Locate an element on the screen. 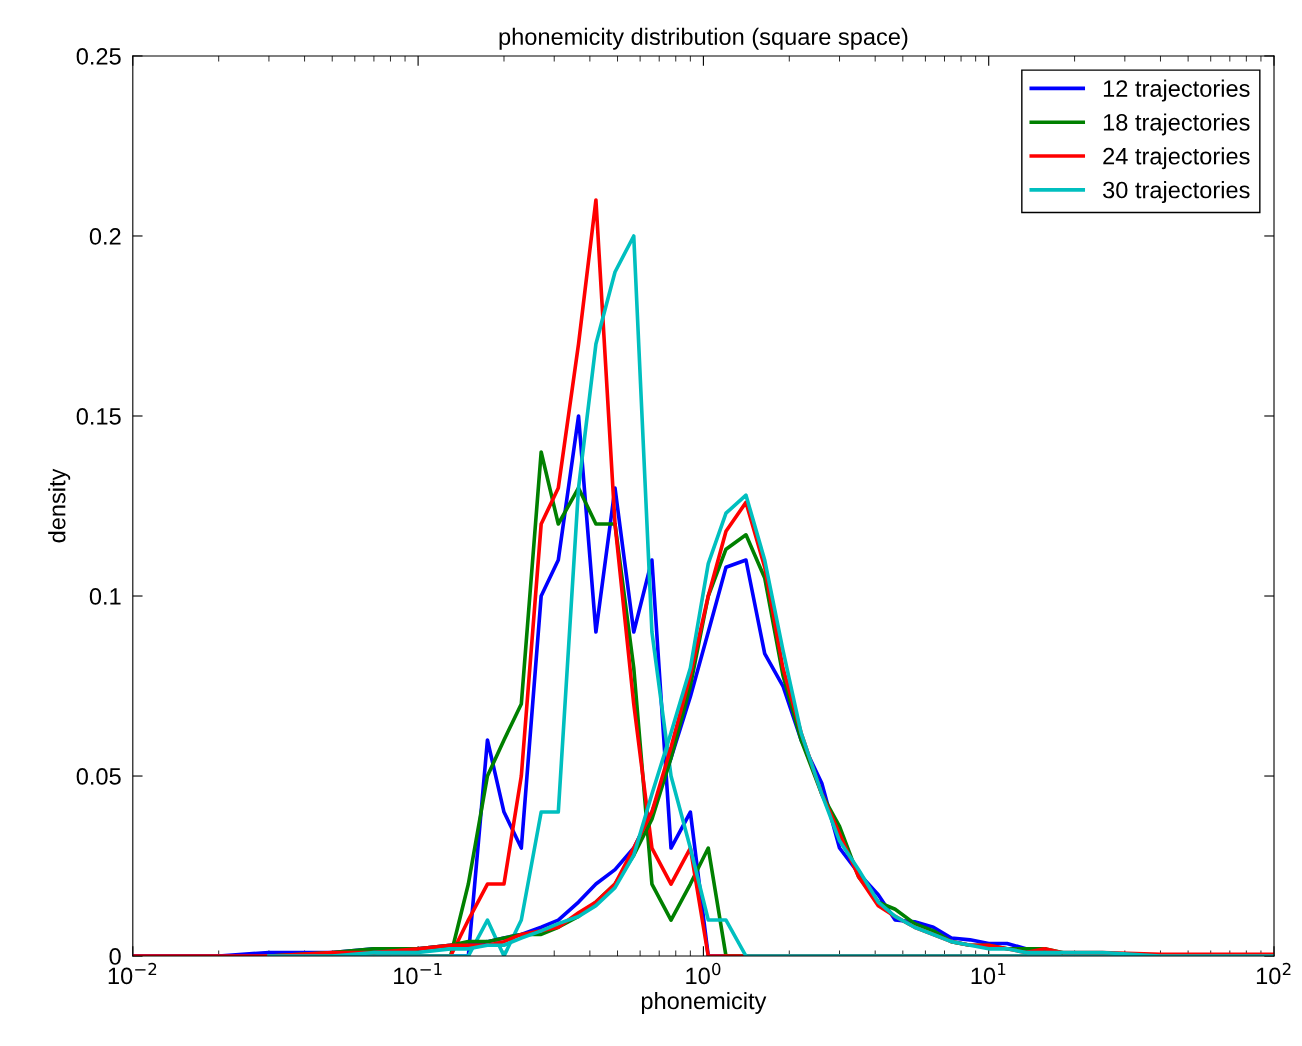 The image size is (1302, 1046). x-tick-label: 10$^{2}$ is located at coordinates (1273, 973).